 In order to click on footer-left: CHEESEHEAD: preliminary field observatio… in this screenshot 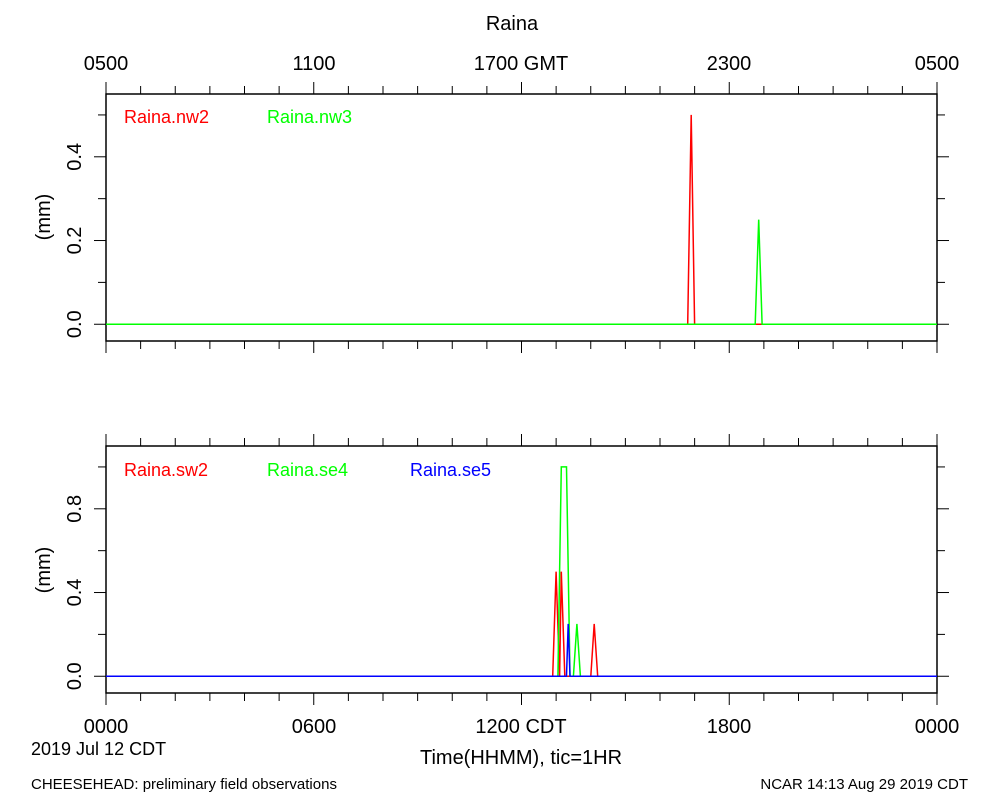, I will do `click(184, 784)`.